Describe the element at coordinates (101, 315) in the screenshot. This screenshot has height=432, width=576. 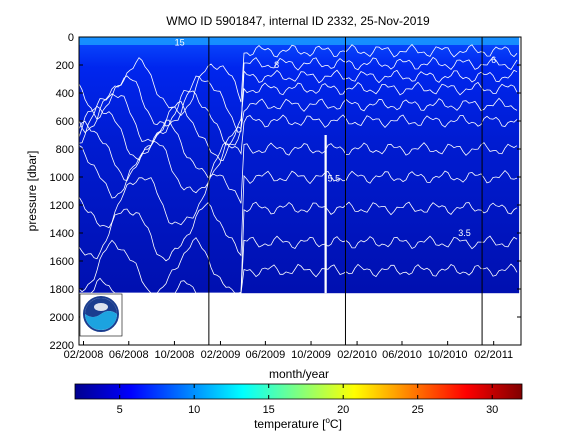
I see `noaa-logo` at that location.